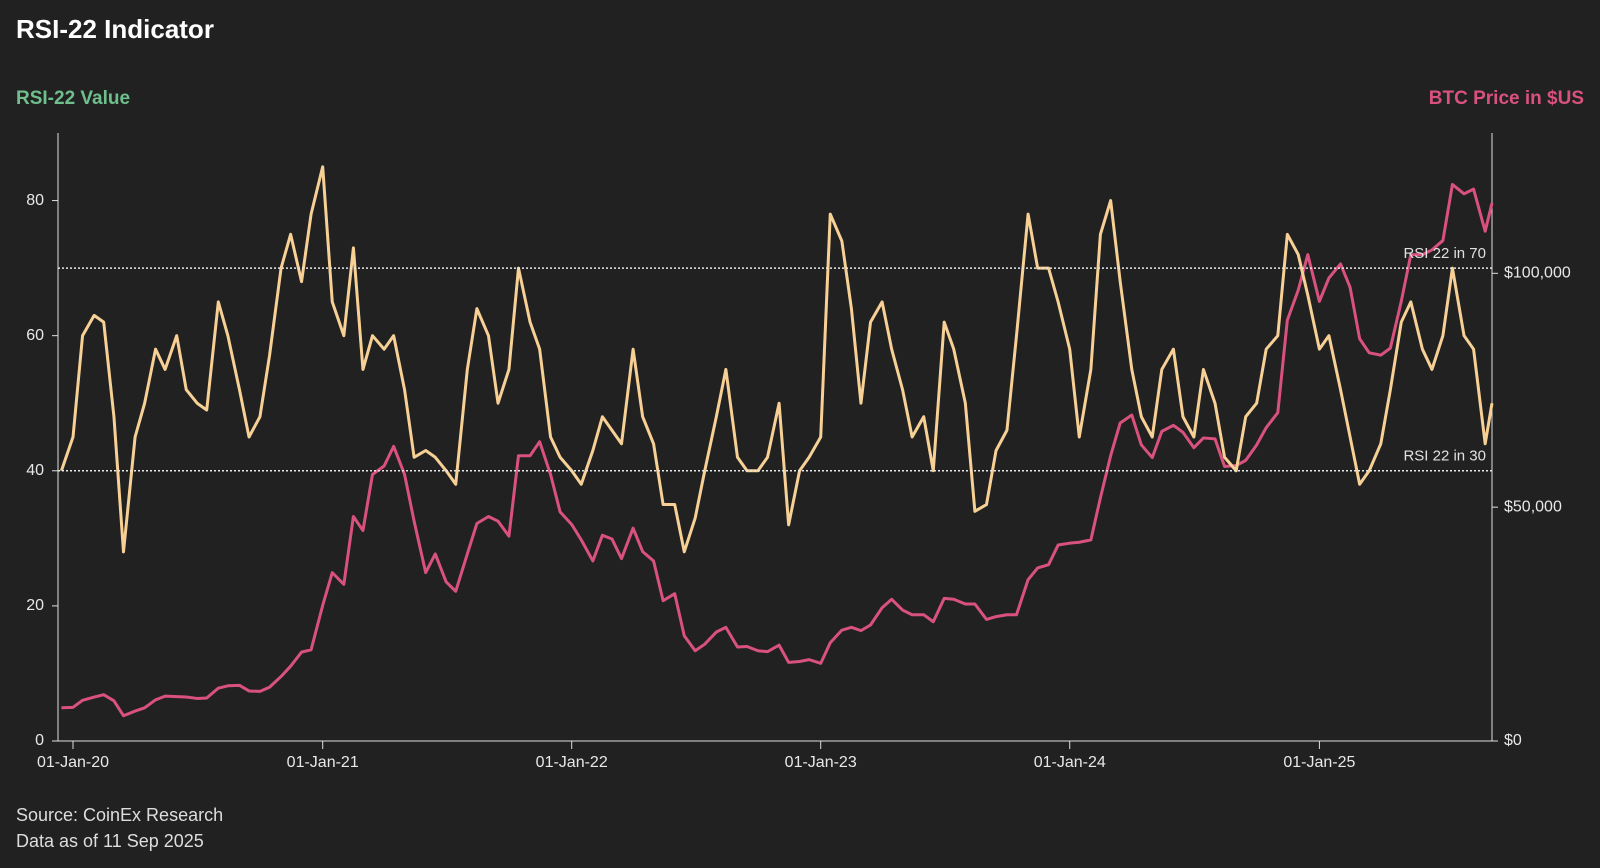  What do you see at coordinates (323, 762) in the screenshot?
I see `x-tick-label: 01-Jan-21` at bounding box center [323, 762].